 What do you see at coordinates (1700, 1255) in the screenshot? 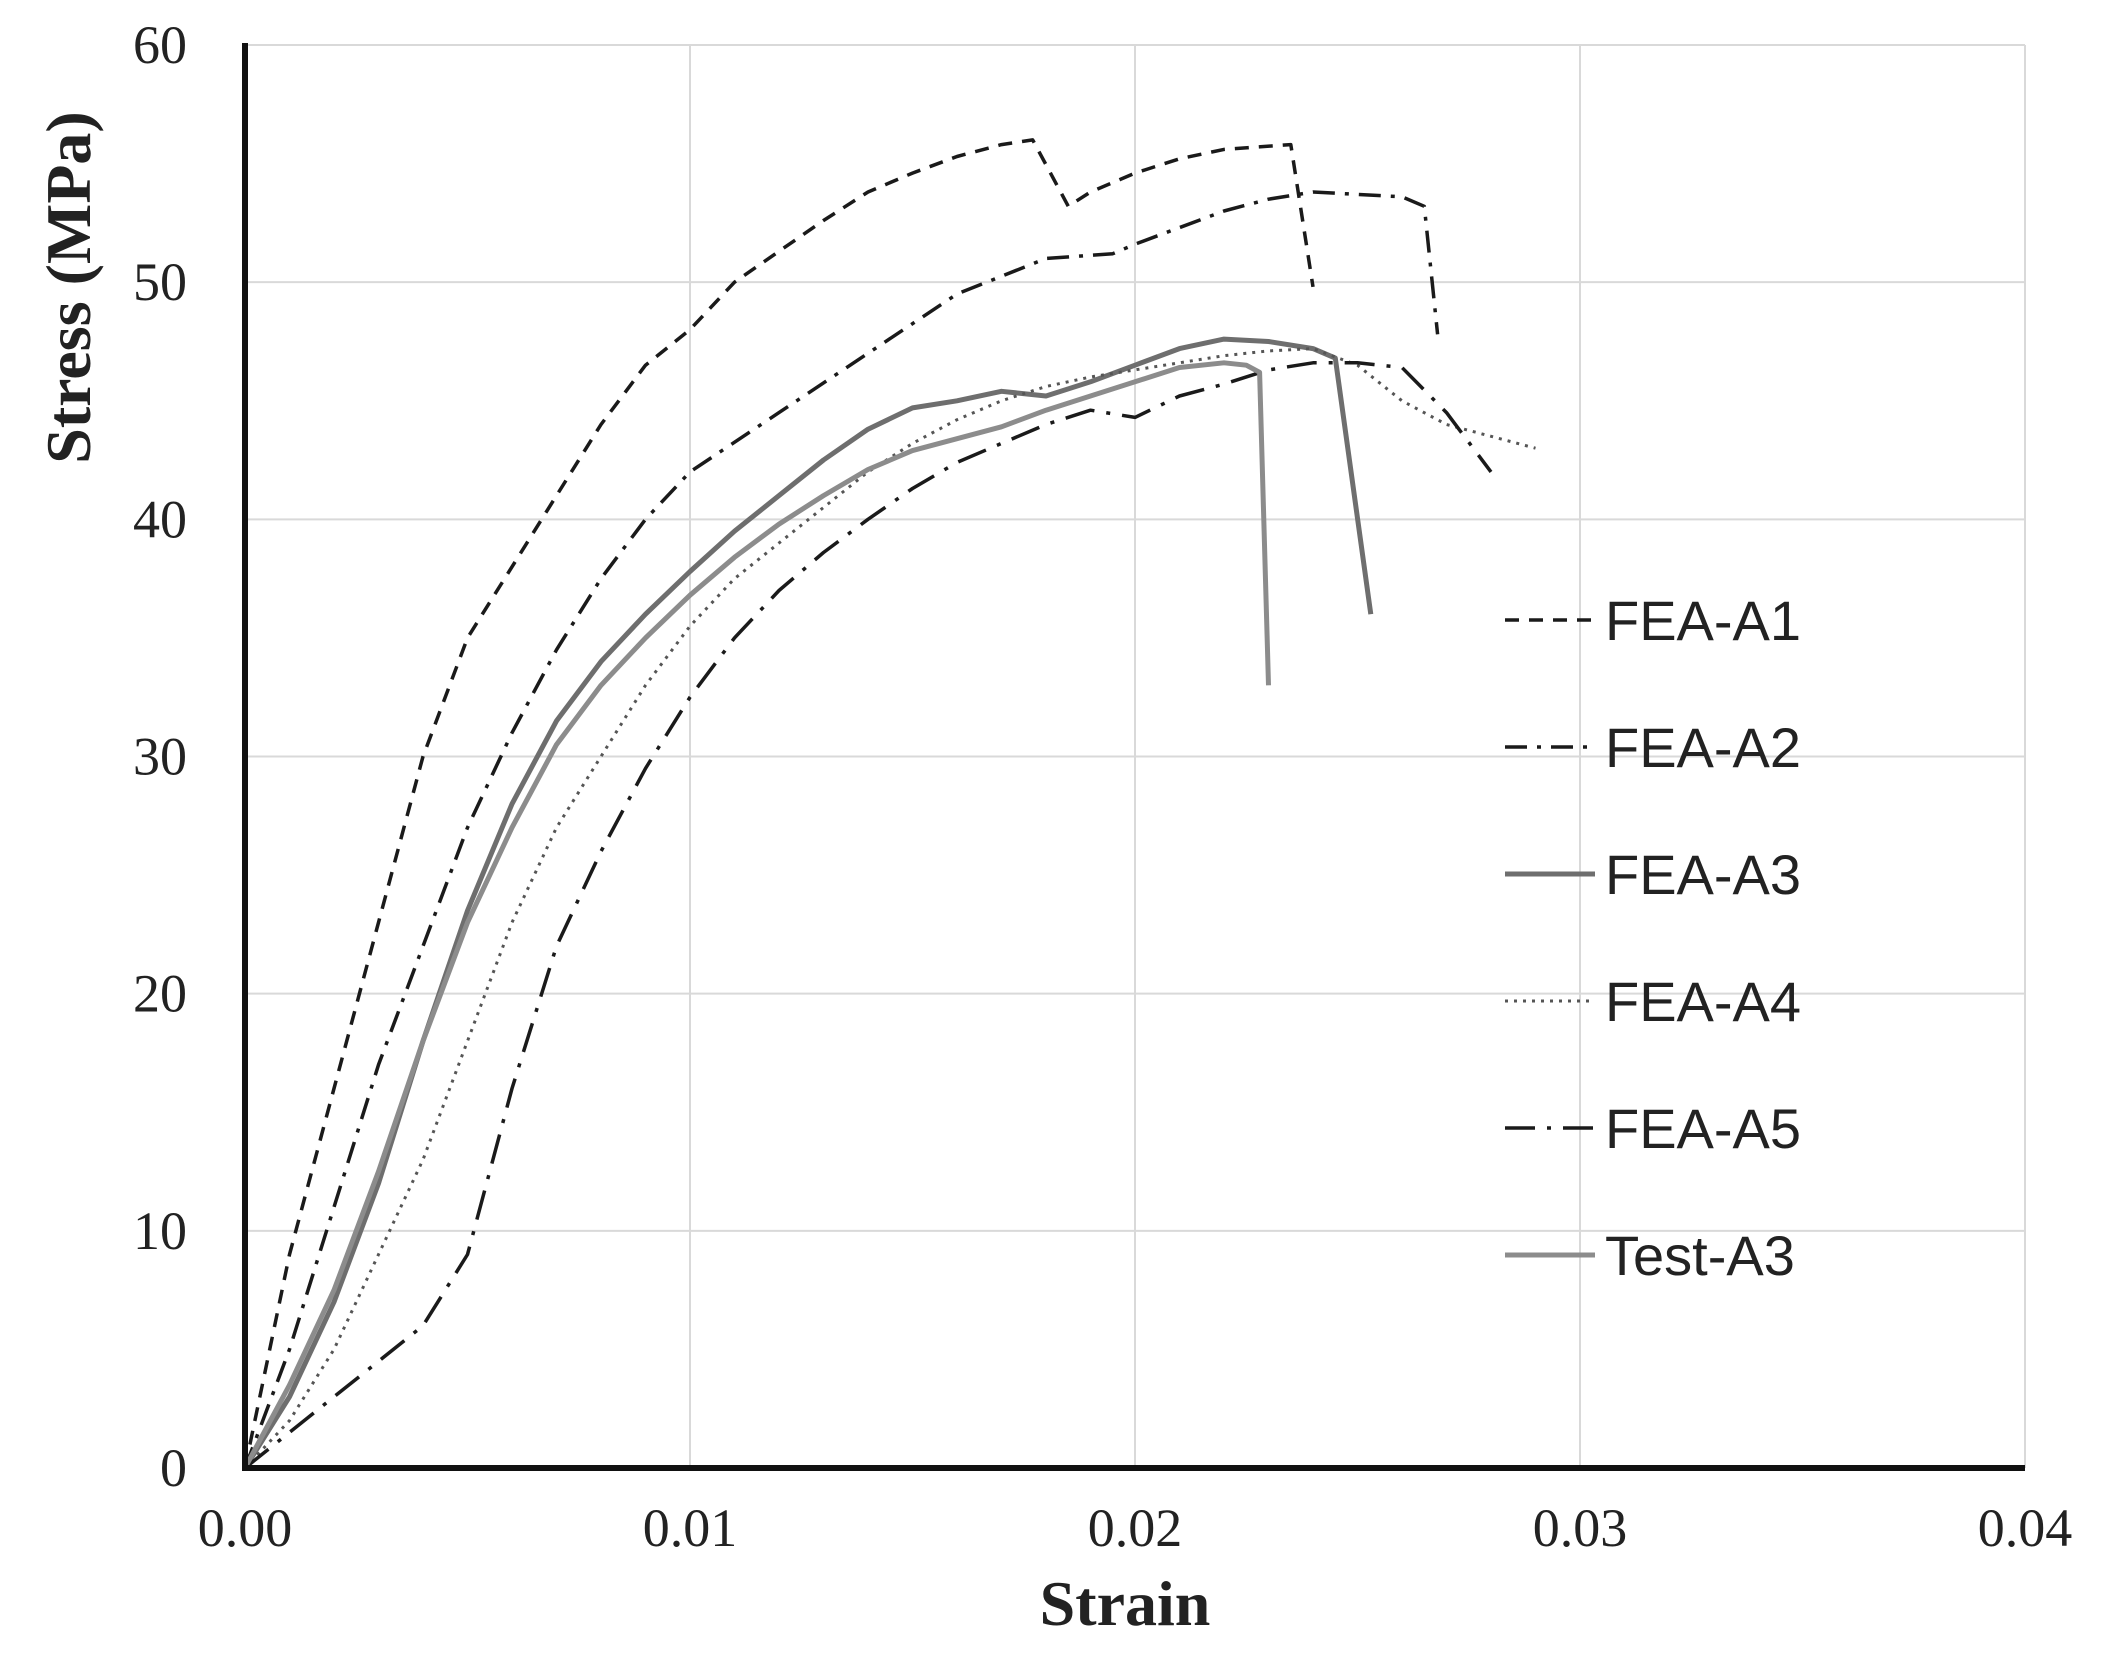
I see `legend-label: Test-A3` at bounding box center [1700, 1255].